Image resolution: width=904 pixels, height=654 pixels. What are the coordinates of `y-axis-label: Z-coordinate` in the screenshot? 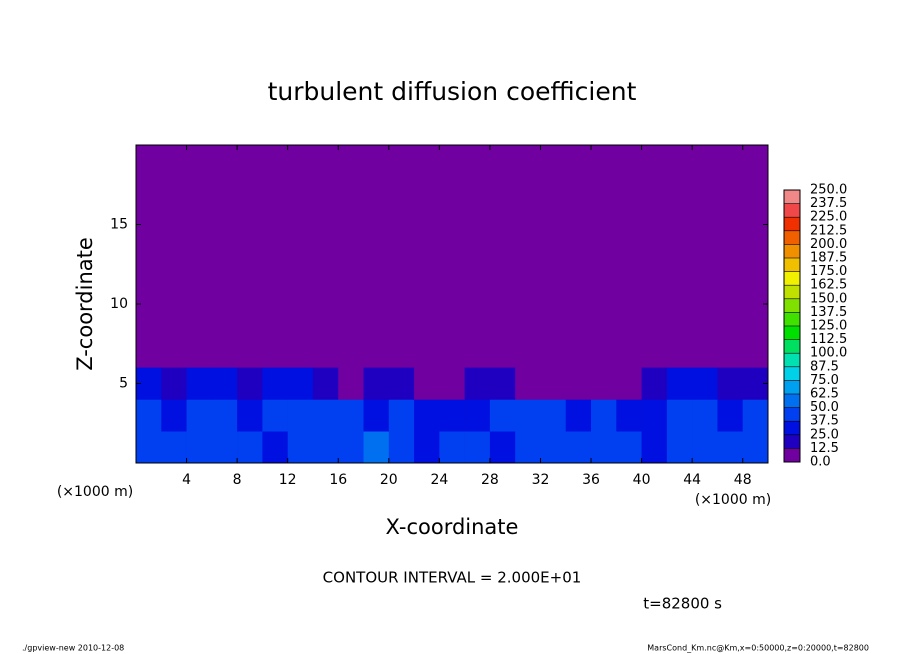 It's located at (85, 304).